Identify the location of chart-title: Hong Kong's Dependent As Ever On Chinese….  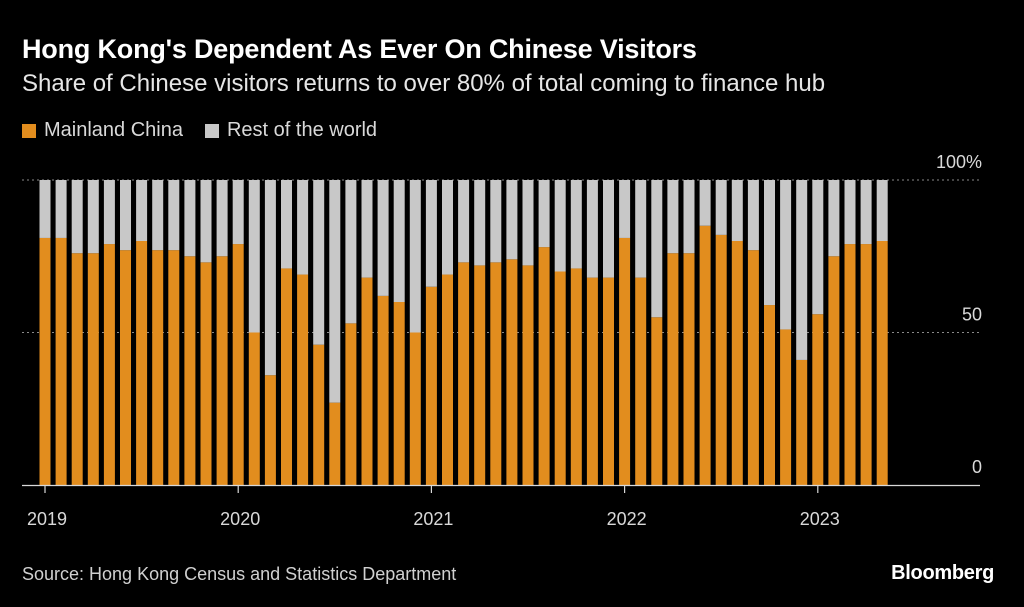
(359, 49).